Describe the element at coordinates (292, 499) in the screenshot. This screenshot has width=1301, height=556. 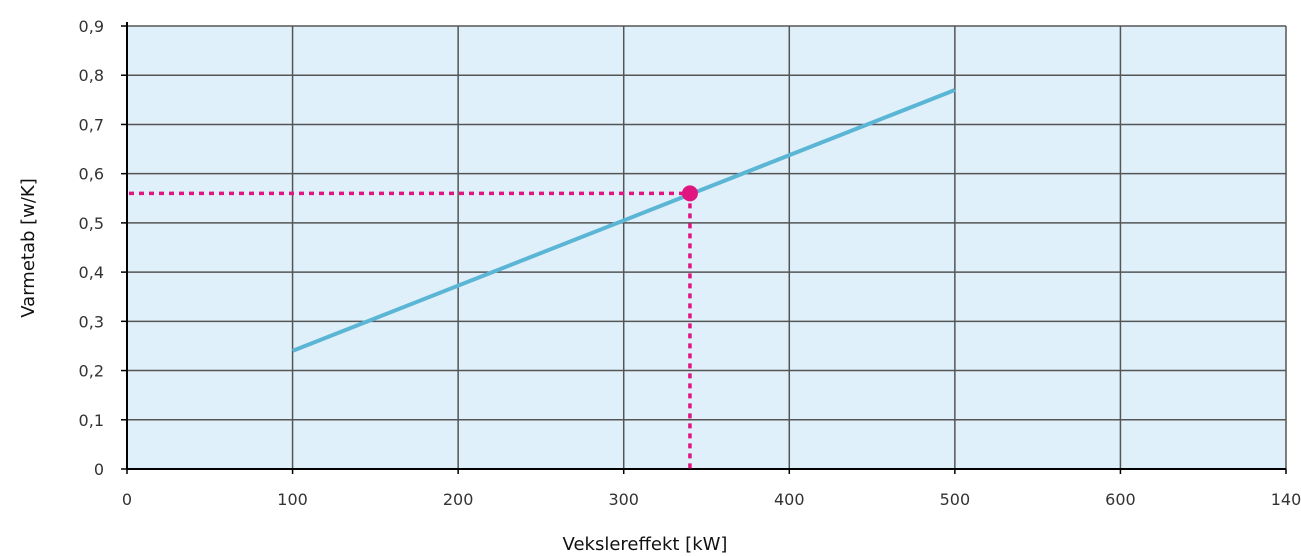
I see `x-tick-label: 100` at that location.